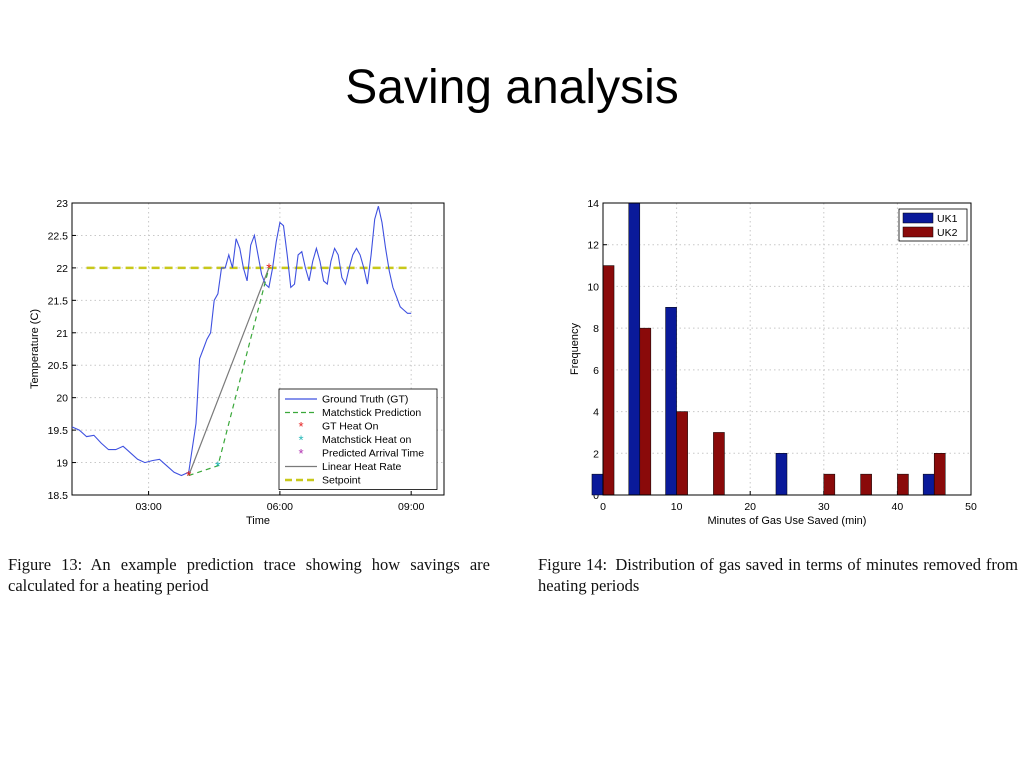 Image resolution: width=1024 pixels, height=768 pixels. Describe the element at coordinates (787, 521) in the screenshot. I see `x-axis-label: Minutes of Gas Use Saved (min)` at that location.